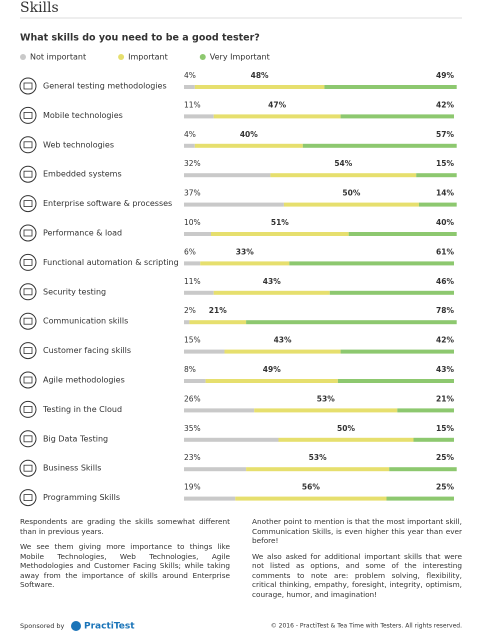  What do you see at coordinates (445, 134) in the screenshot?
I see `value-label: 57%` at bounding box center [445, 134].